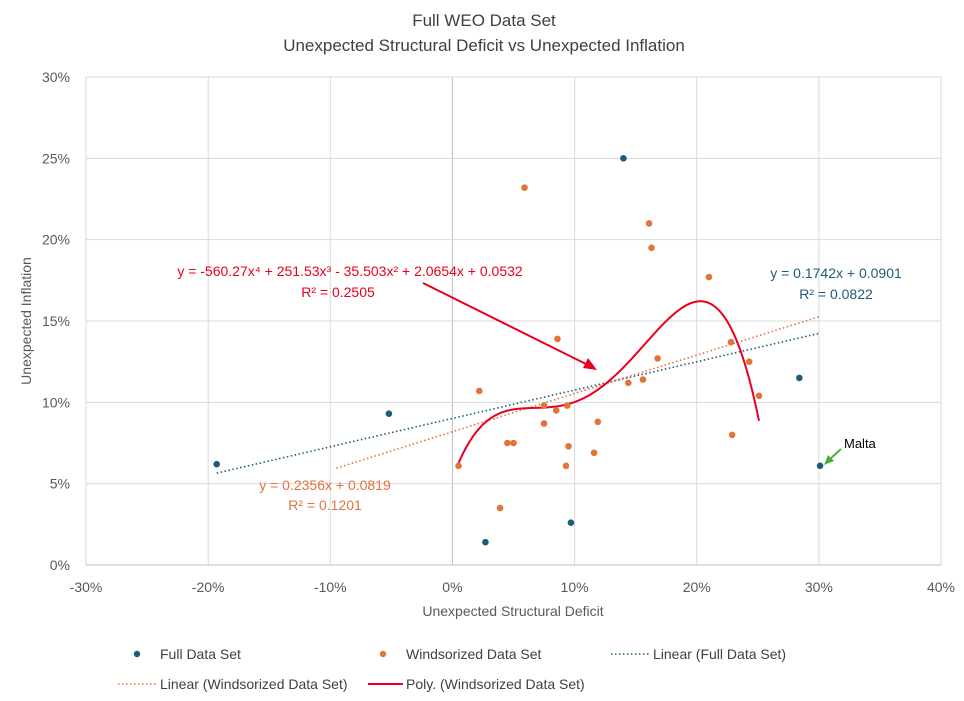 The width and height of the screenshot is (964, 701). What do you see at coordinates (325, 485) in the screenshot?
I see `wins-equation-label: y = 0.2356x + 0.0819` at bounding box center [325, 485].